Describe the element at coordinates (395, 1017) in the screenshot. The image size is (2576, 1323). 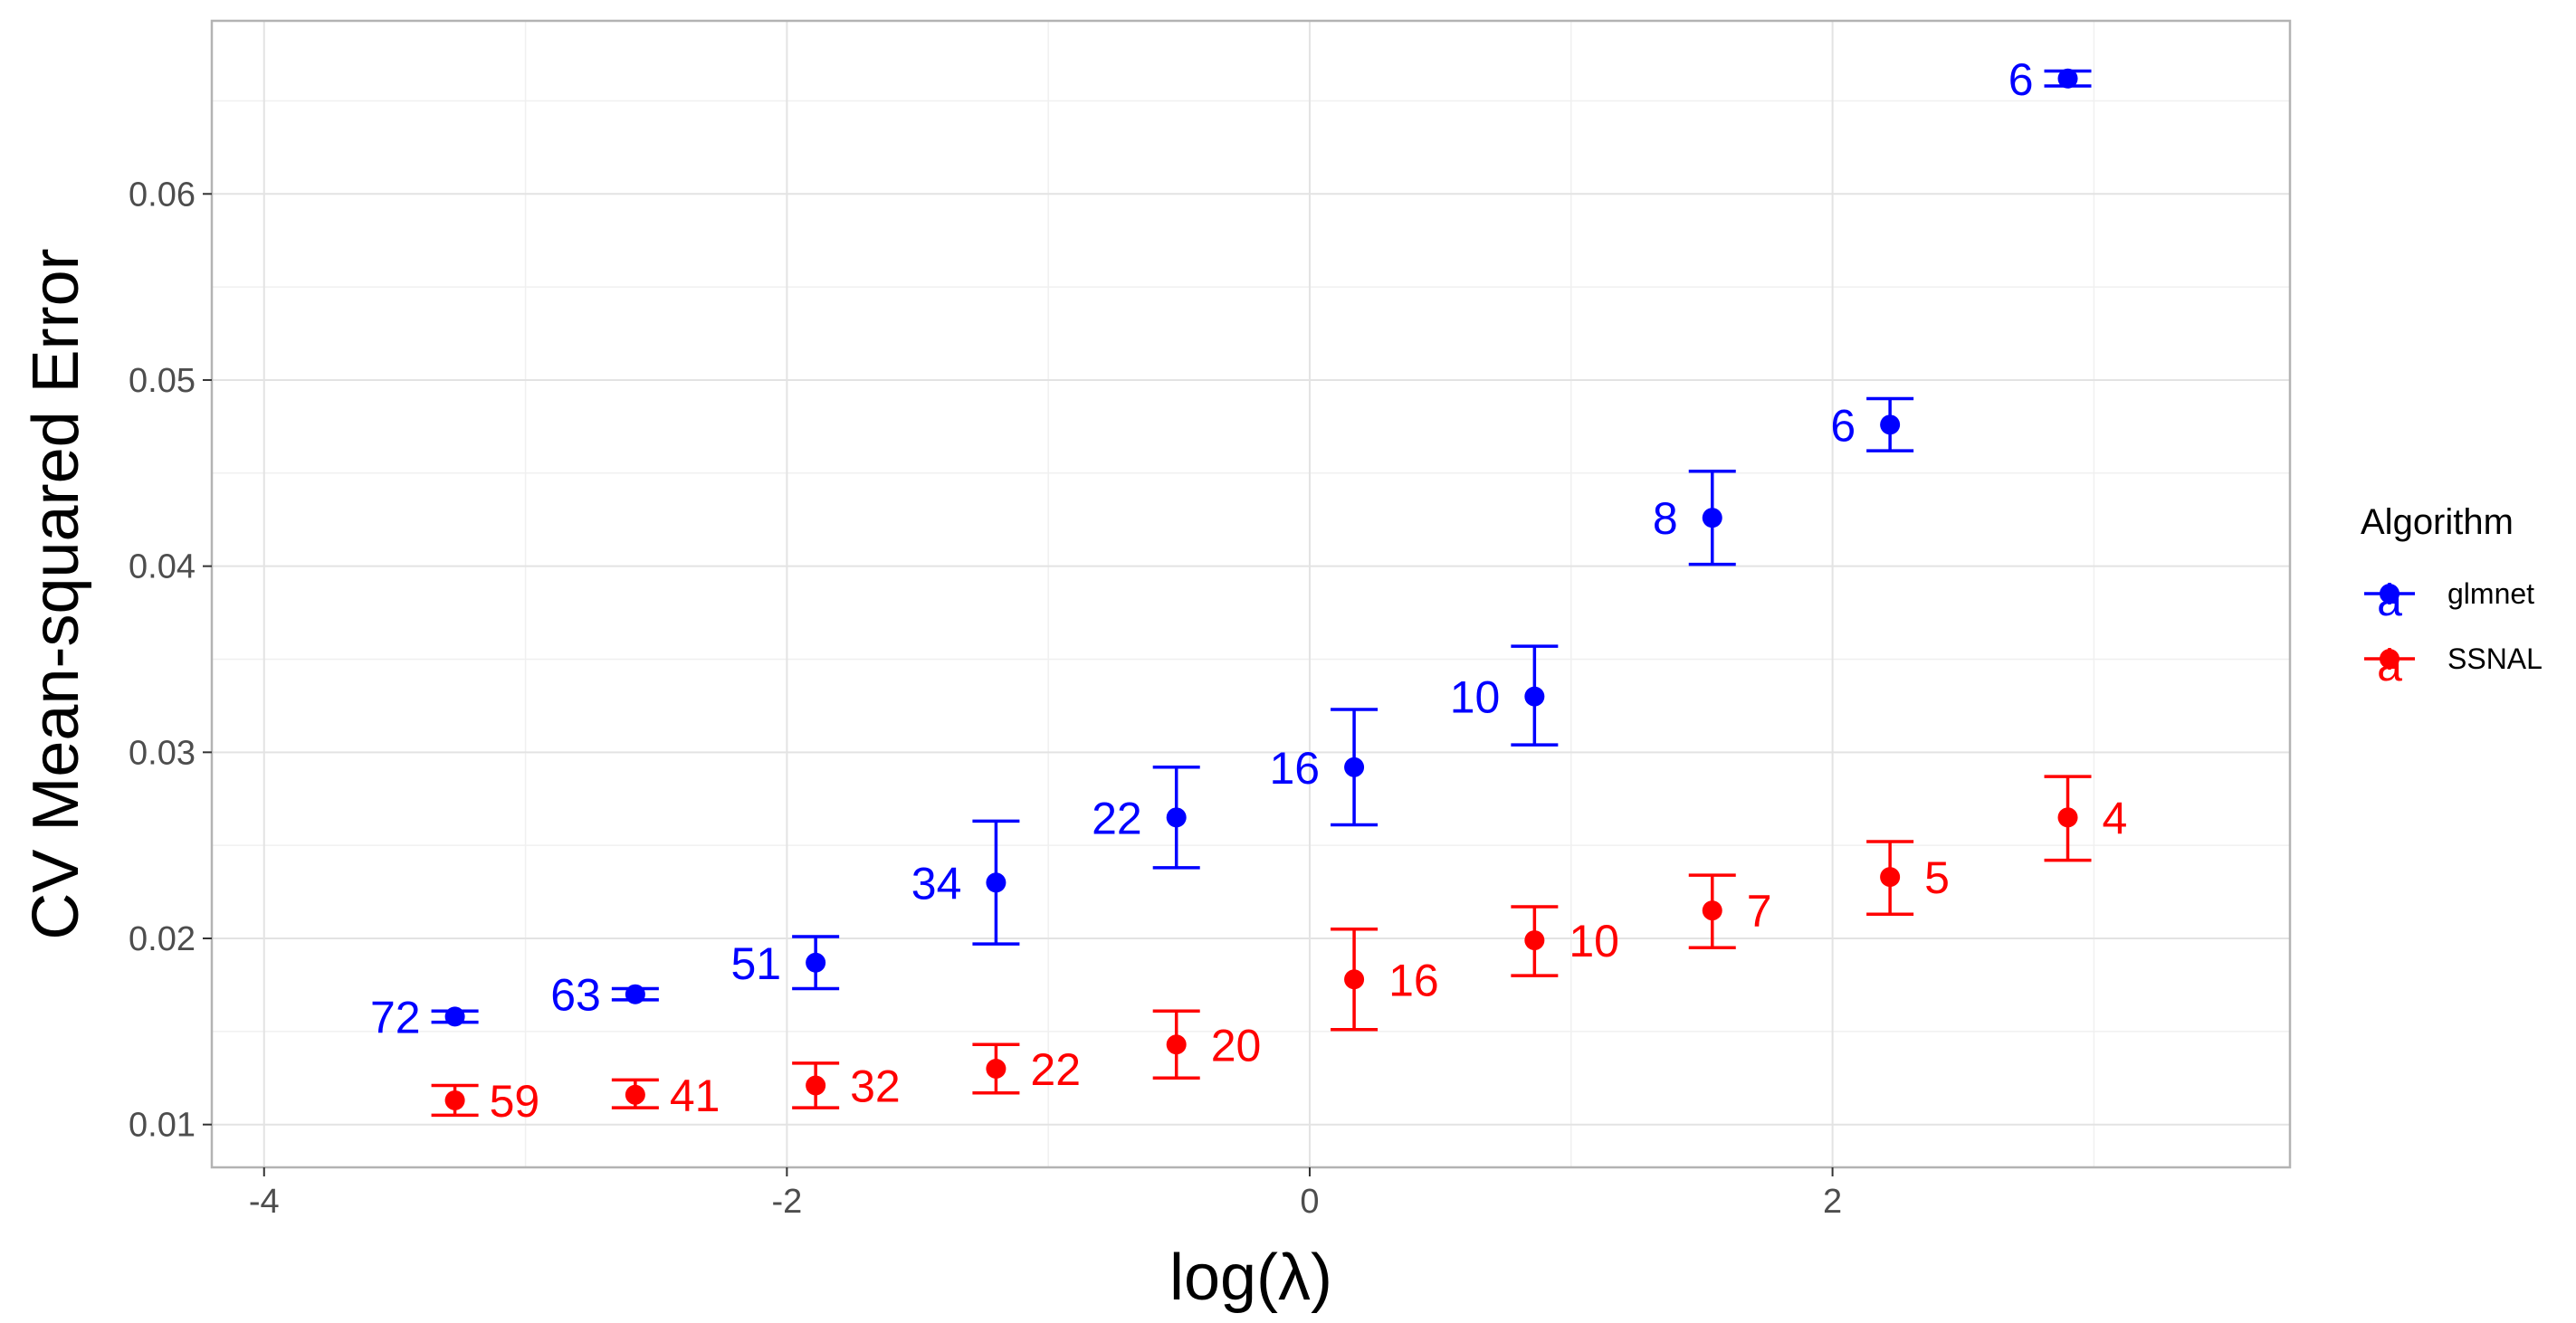
I see `data-label: 72` at that location.